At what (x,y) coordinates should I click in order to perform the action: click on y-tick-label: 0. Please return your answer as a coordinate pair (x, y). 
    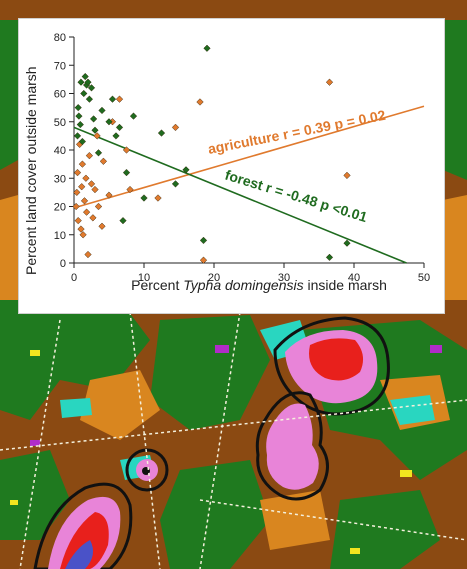
    Looking at the image, I should click on (63, 264).